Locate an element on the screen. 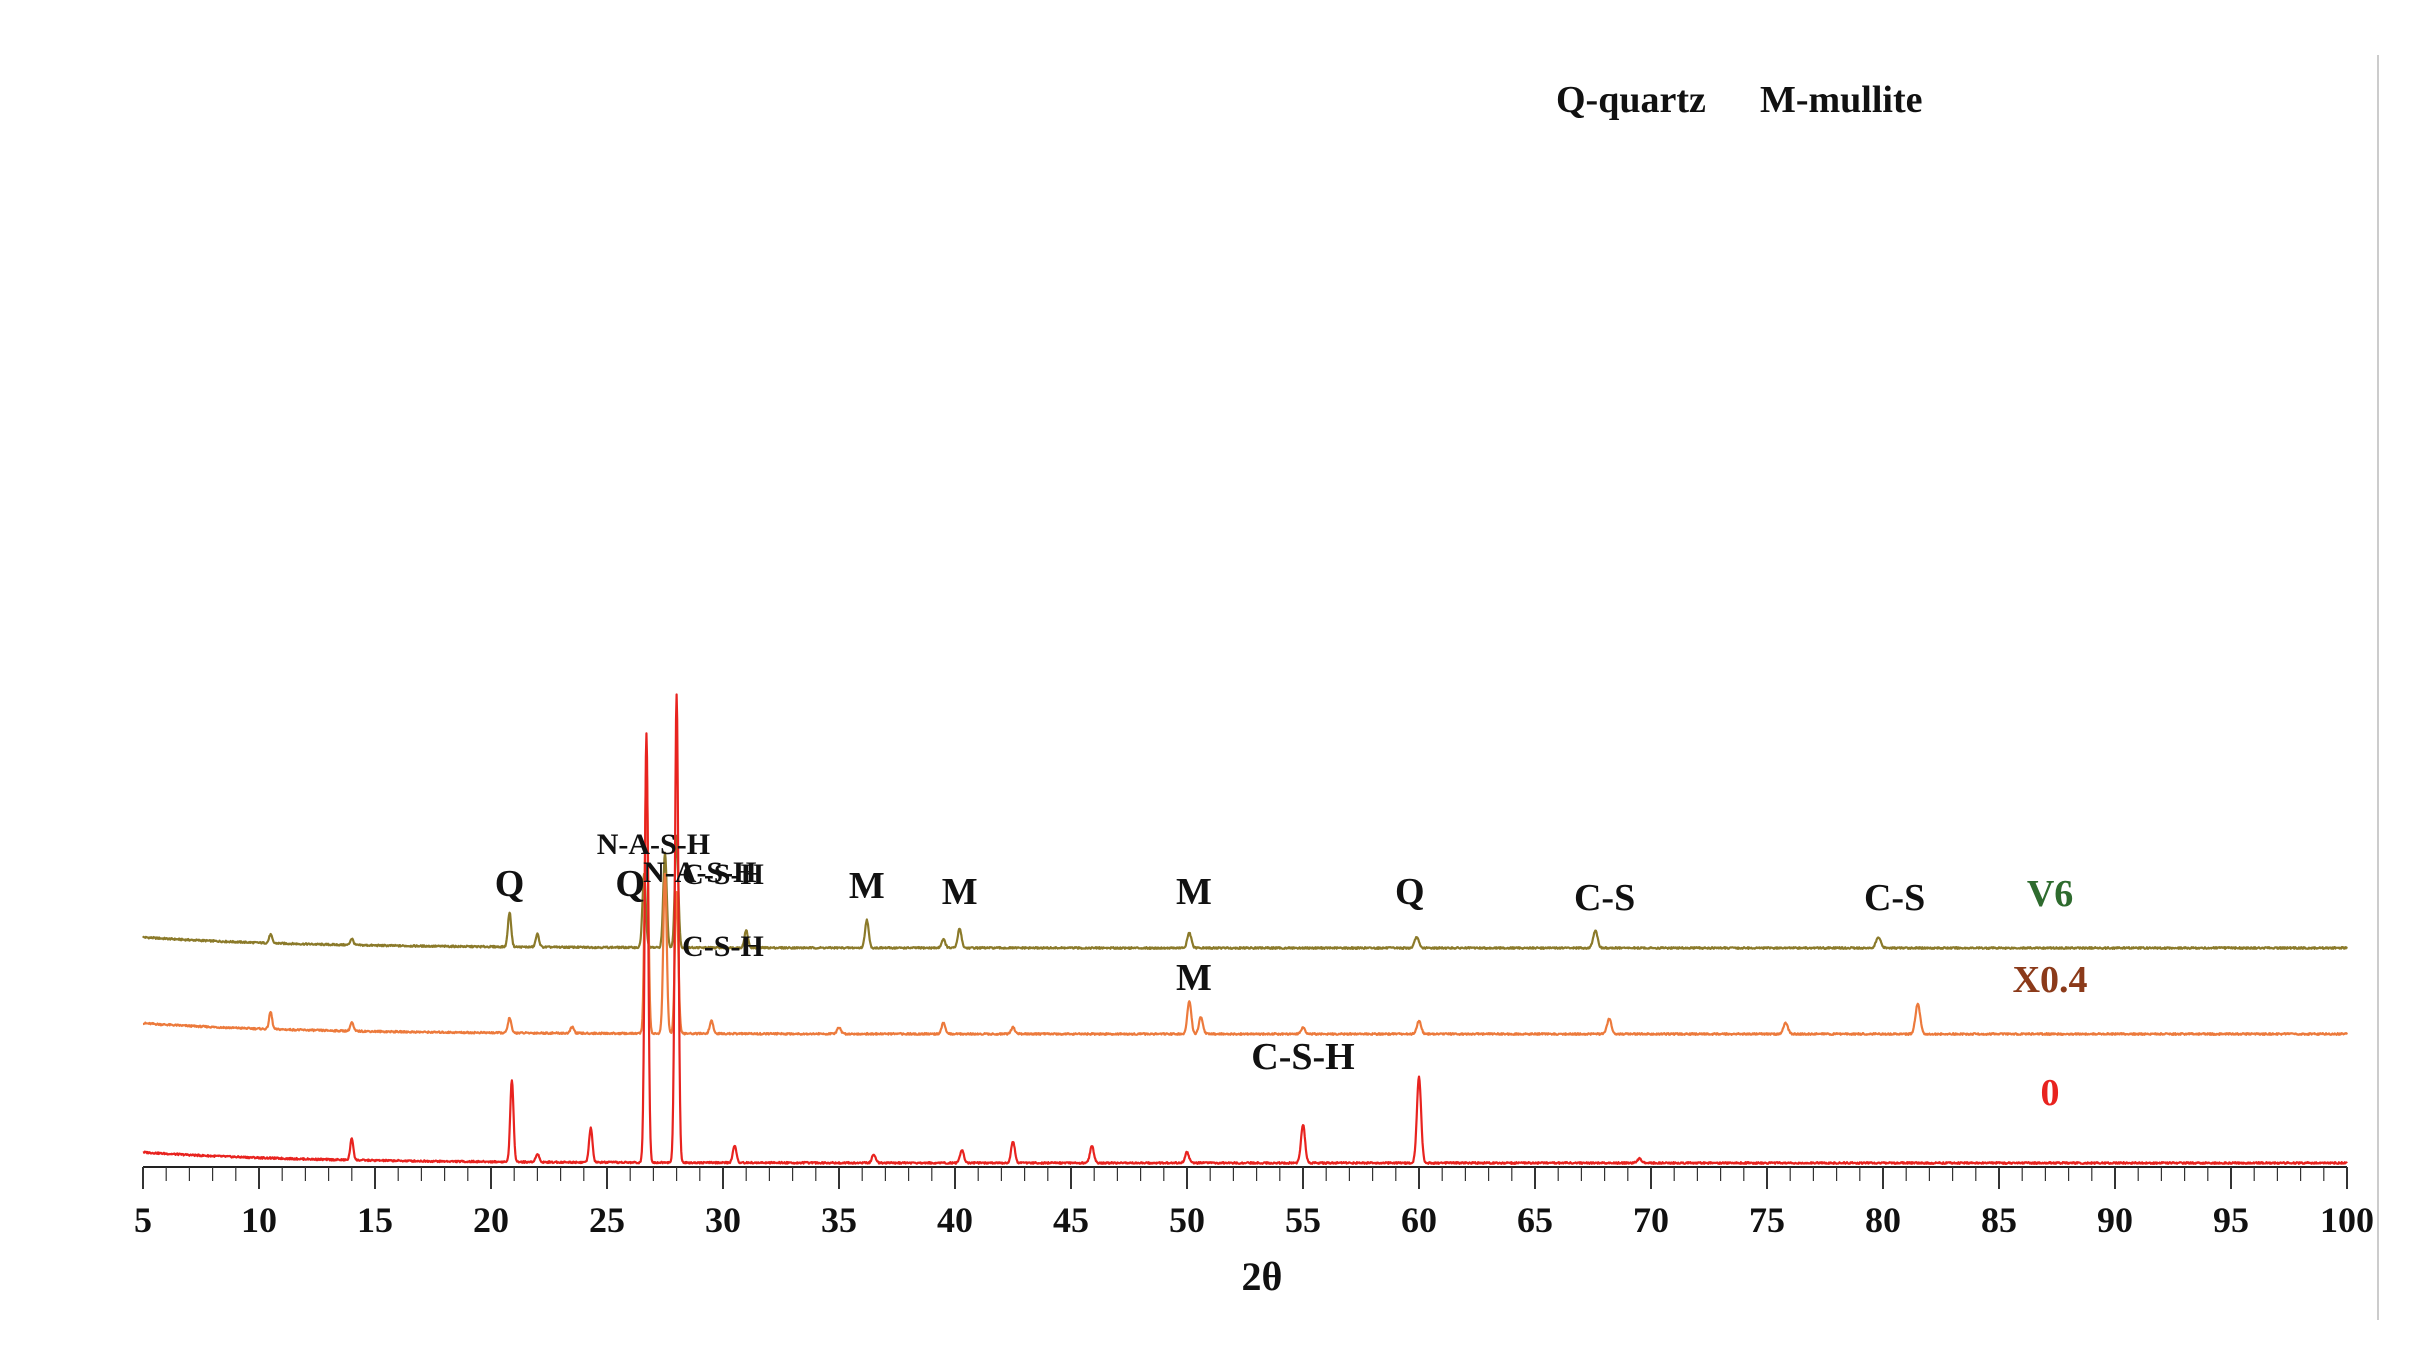  x-tick-label: 15 is located at coordinates (375, 1220).